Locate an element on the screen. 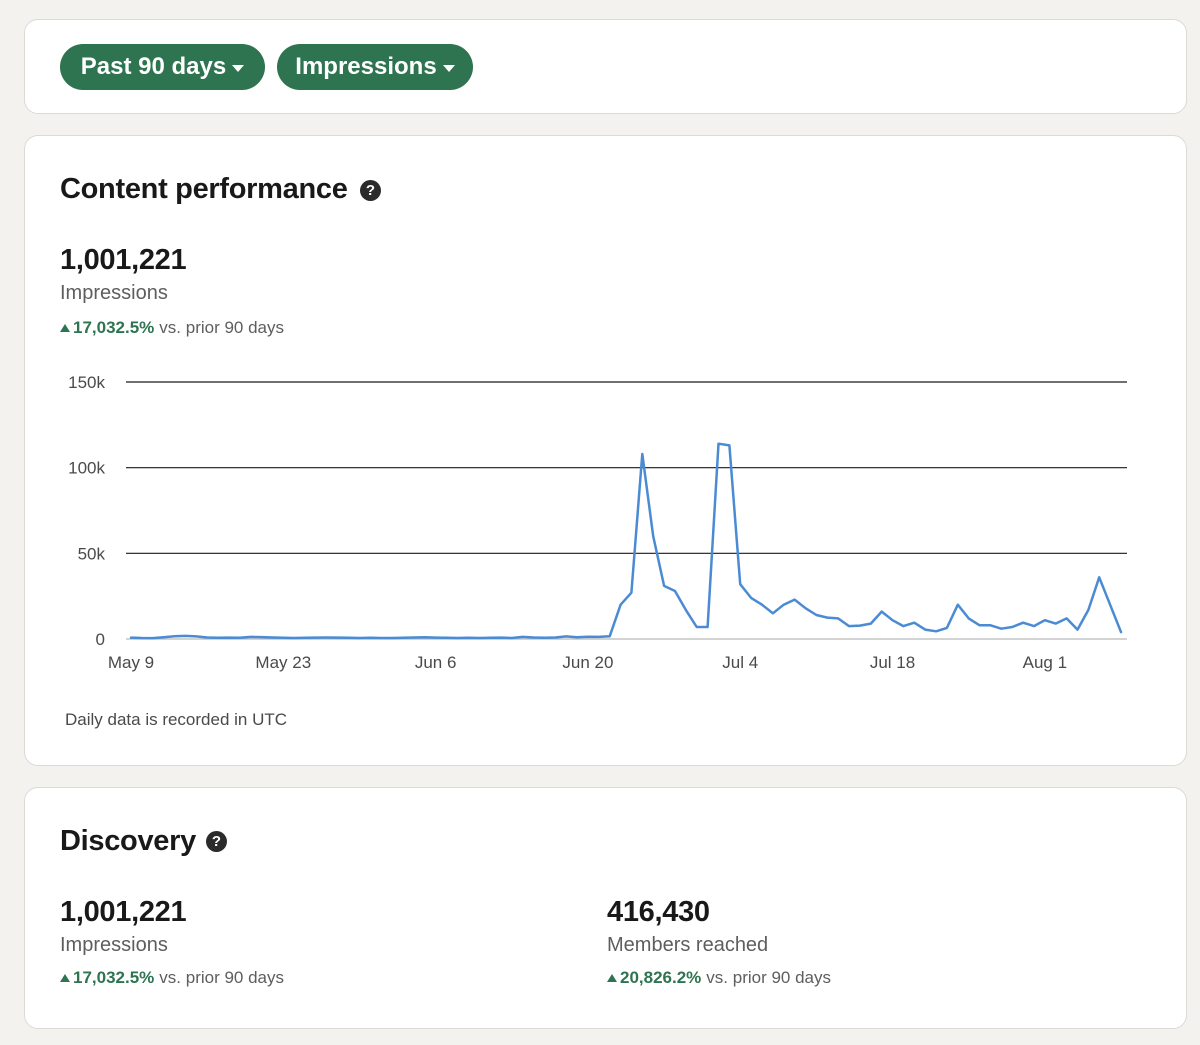  x-tick-label: Jun 20 is located at coordinates (587, 662).